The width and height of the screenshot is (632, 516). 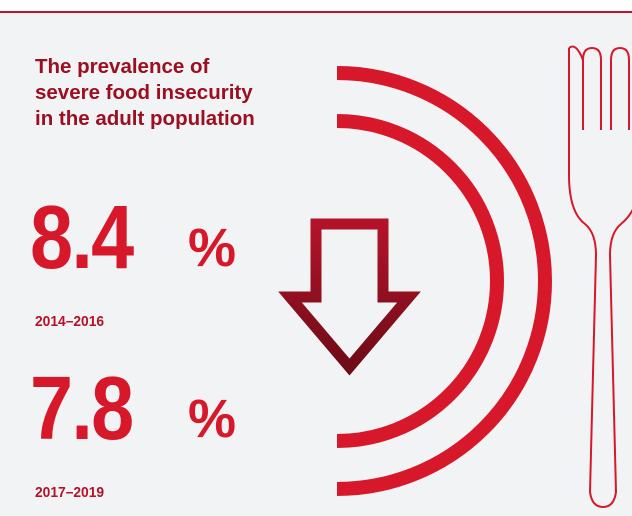 What do you see at coordinates (145, 118) in the screenshot?
I see `headline-line-3: in the adult population` at bounding box center [145, 118].